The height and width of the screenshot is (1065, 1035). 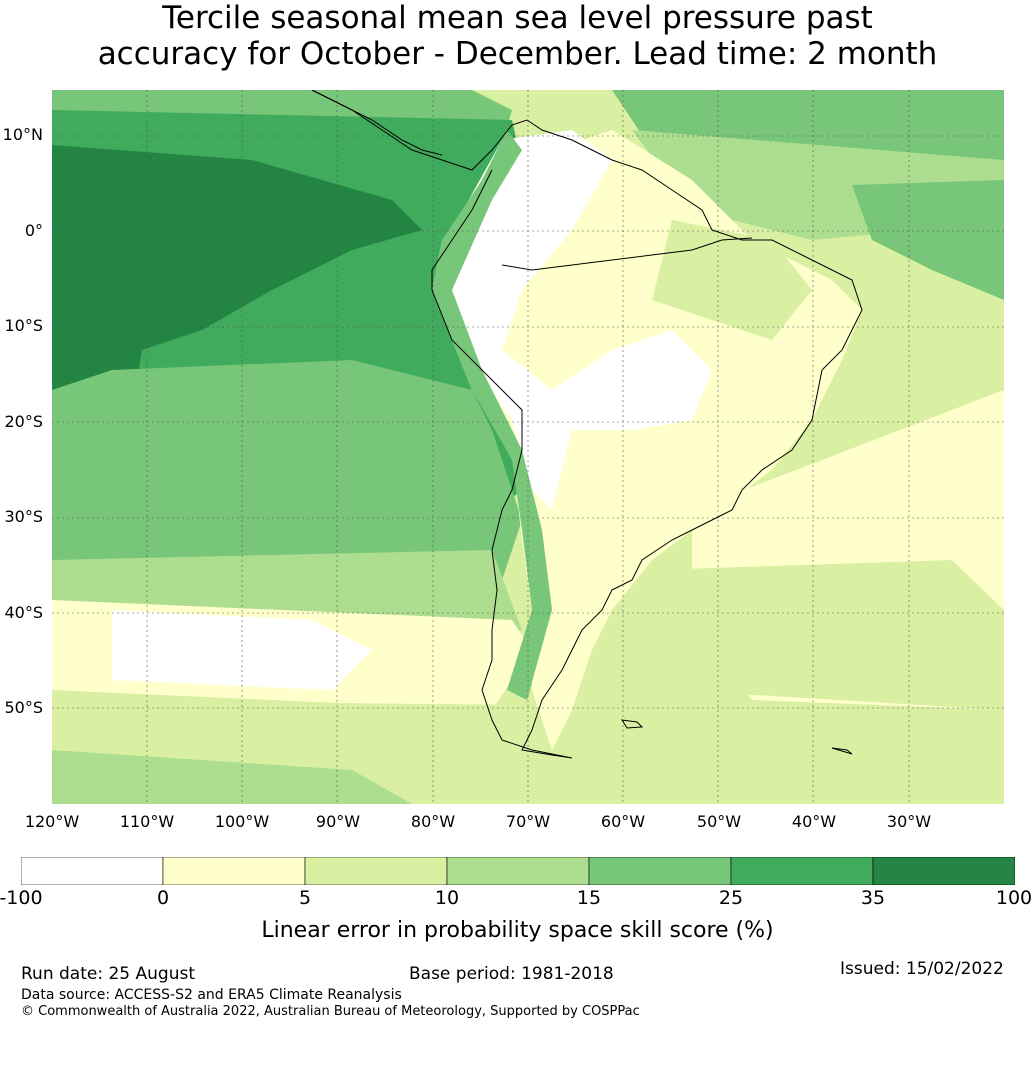 What do you see at coordinates (23, 516) in the screenshot?
I see `lat-label-30s: 30°S` at bounding box center [23, 516].